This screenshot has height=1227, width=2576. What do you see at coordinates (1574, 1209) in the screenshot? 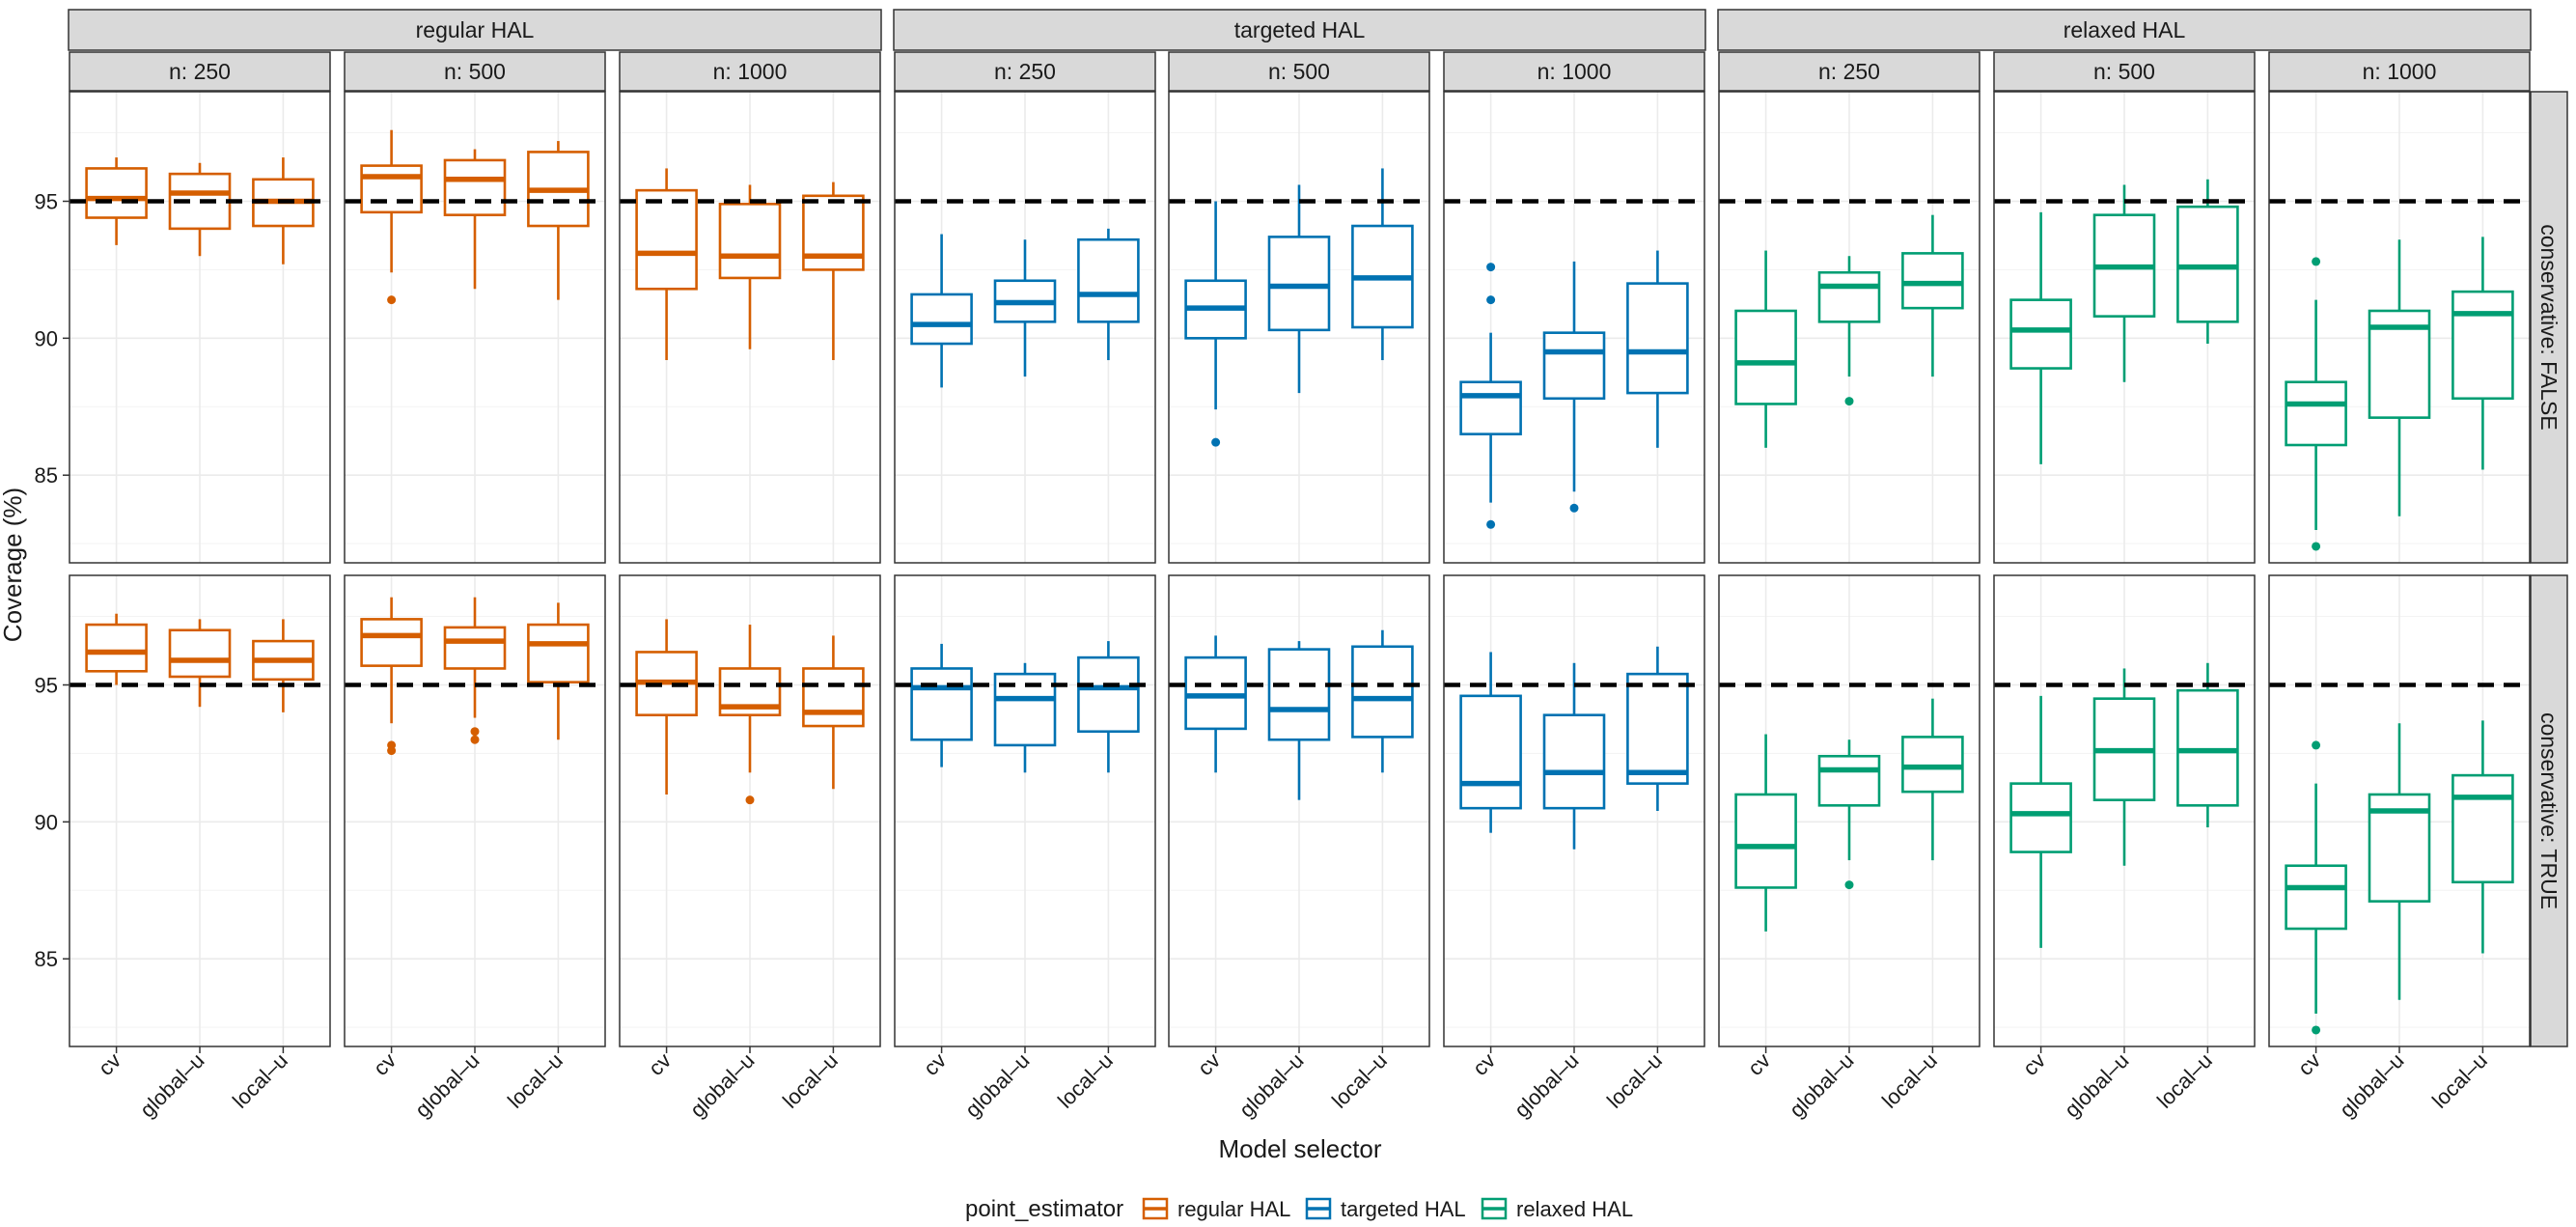
I see `legend-label: relaxed HAL` at bounding box center [1574, 1209].